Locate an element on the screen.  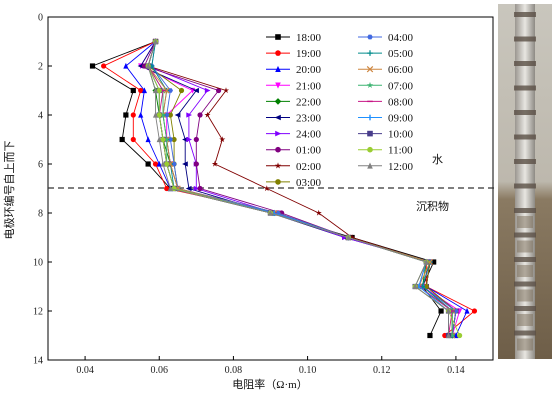
legend-item: 11:00 is located at coordinates (385, 151).